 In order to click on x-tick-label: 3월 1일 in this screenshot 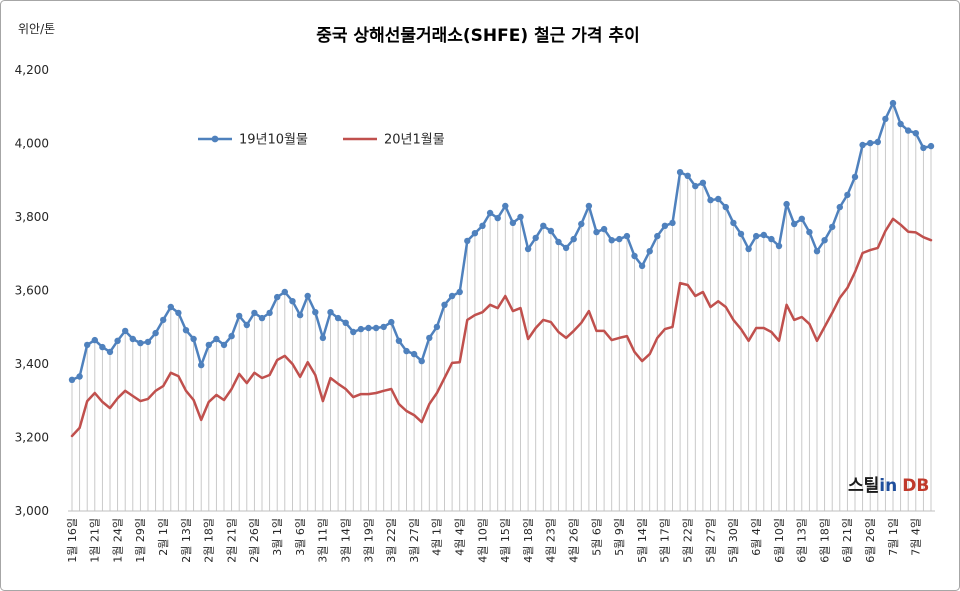, I will do `click(277, 537)`.